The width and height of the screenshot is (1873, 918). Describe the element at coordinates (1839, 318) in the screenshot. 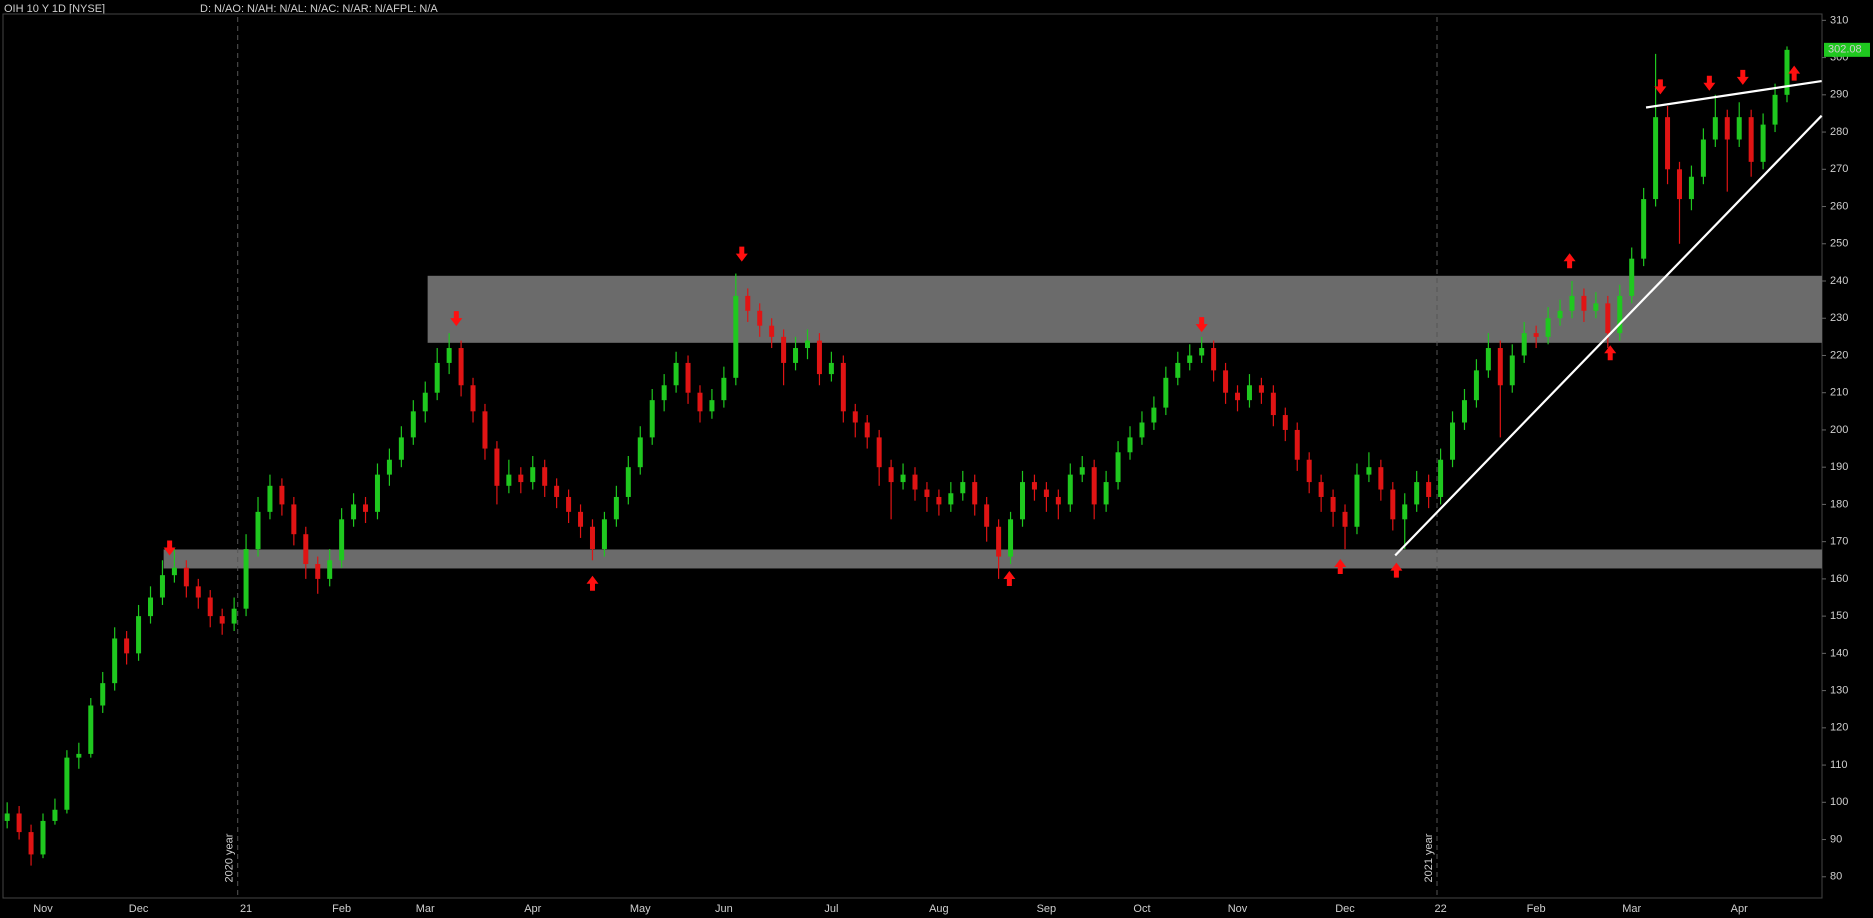

I see `y-tick-label: 230` at that location.